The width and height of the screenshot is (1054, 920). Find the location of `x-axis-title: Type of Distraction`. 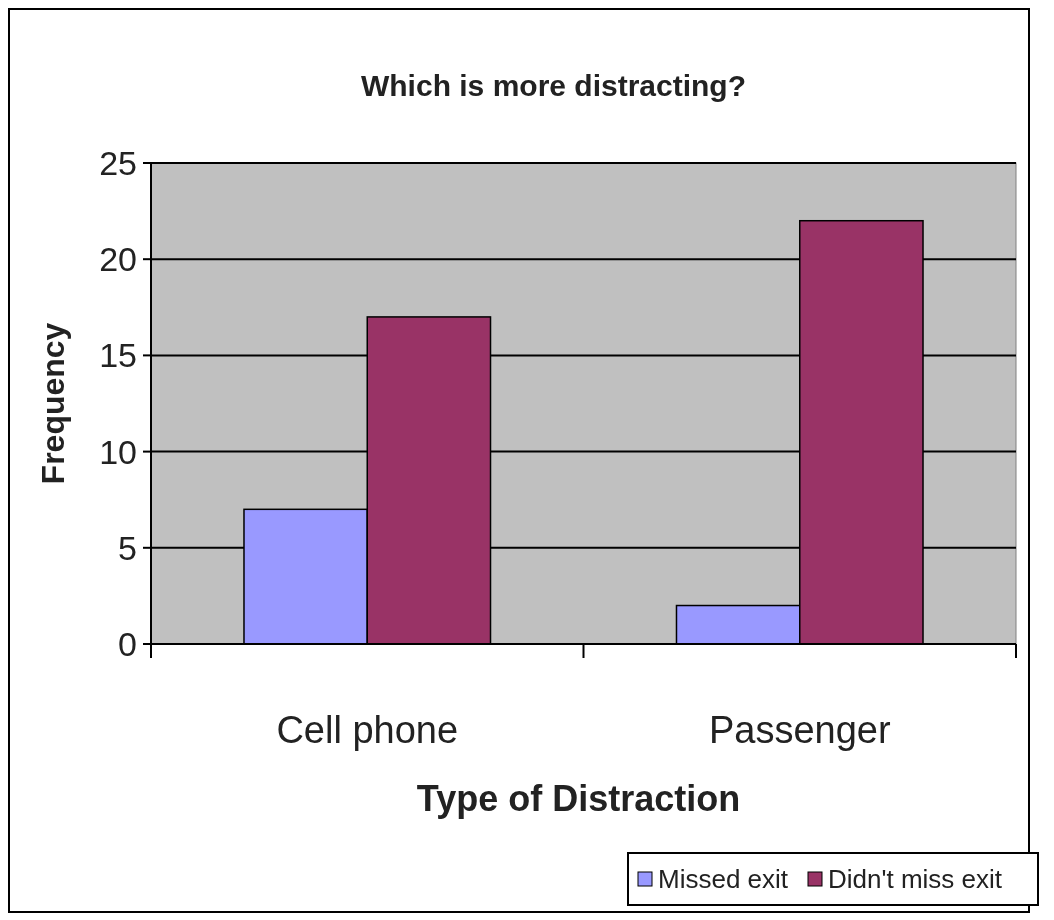

x-axis-title: Type of Distraction is located at coordinates (578, 798).